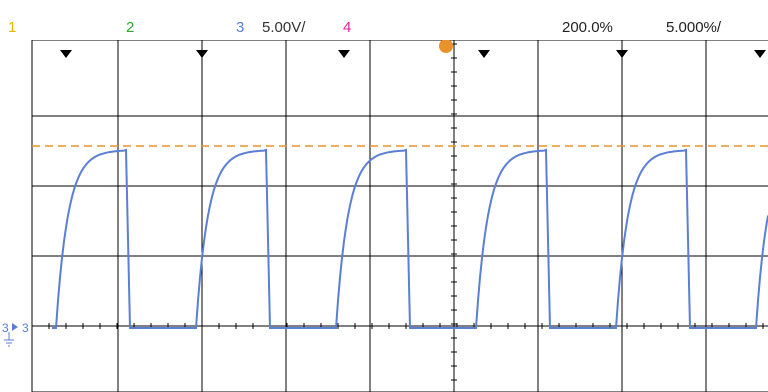 Image resolution: width=768 pixels, height=392 pixels. What do you see at coordinates (384, 20) in the screenshot?
I see `status-bar: 1 2 3 5.00V/ 4 200.0% 5.000%/` at bounding box center [384, 20].